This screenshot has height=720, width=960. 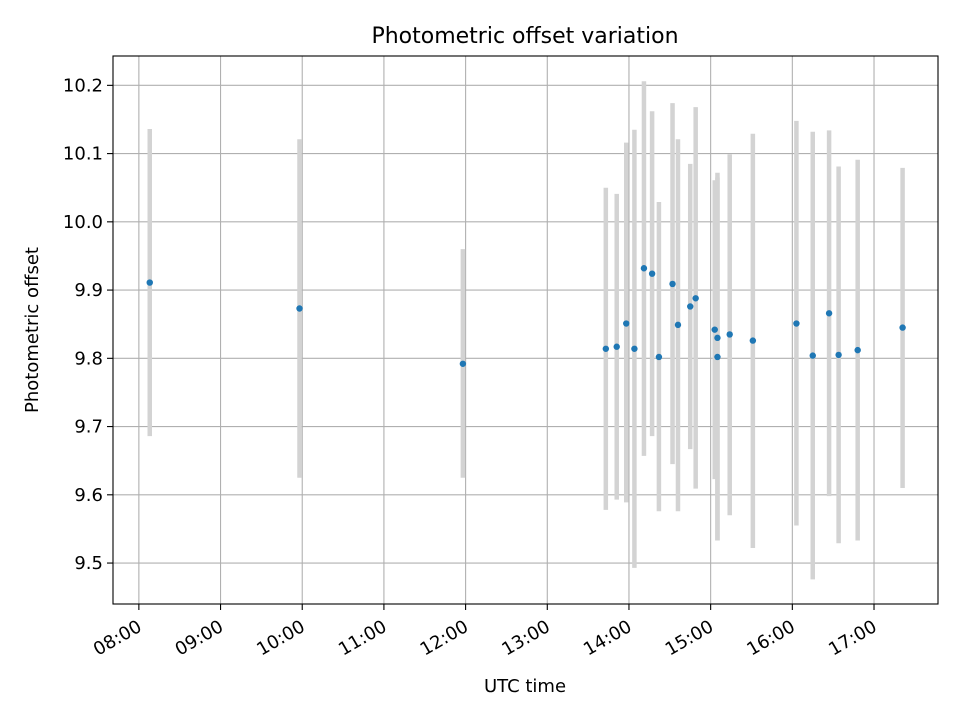 I want to click on y-tick-label: 9.7, so click(x=88, y=427).